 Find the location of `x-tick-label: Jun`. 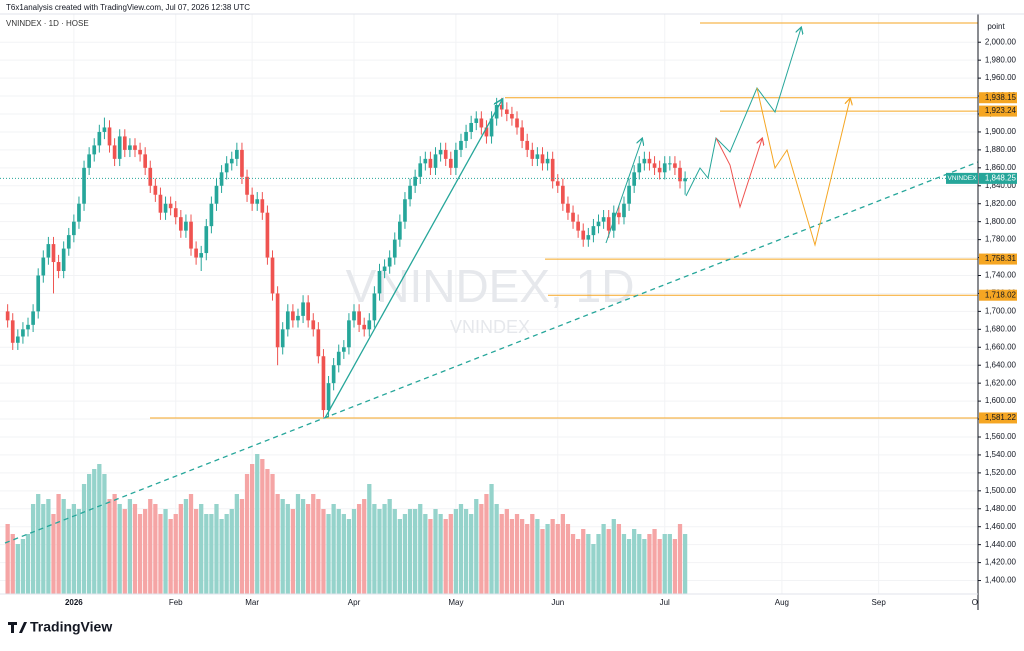

x-tick-label: Jun is located at coordinates (557, 602).